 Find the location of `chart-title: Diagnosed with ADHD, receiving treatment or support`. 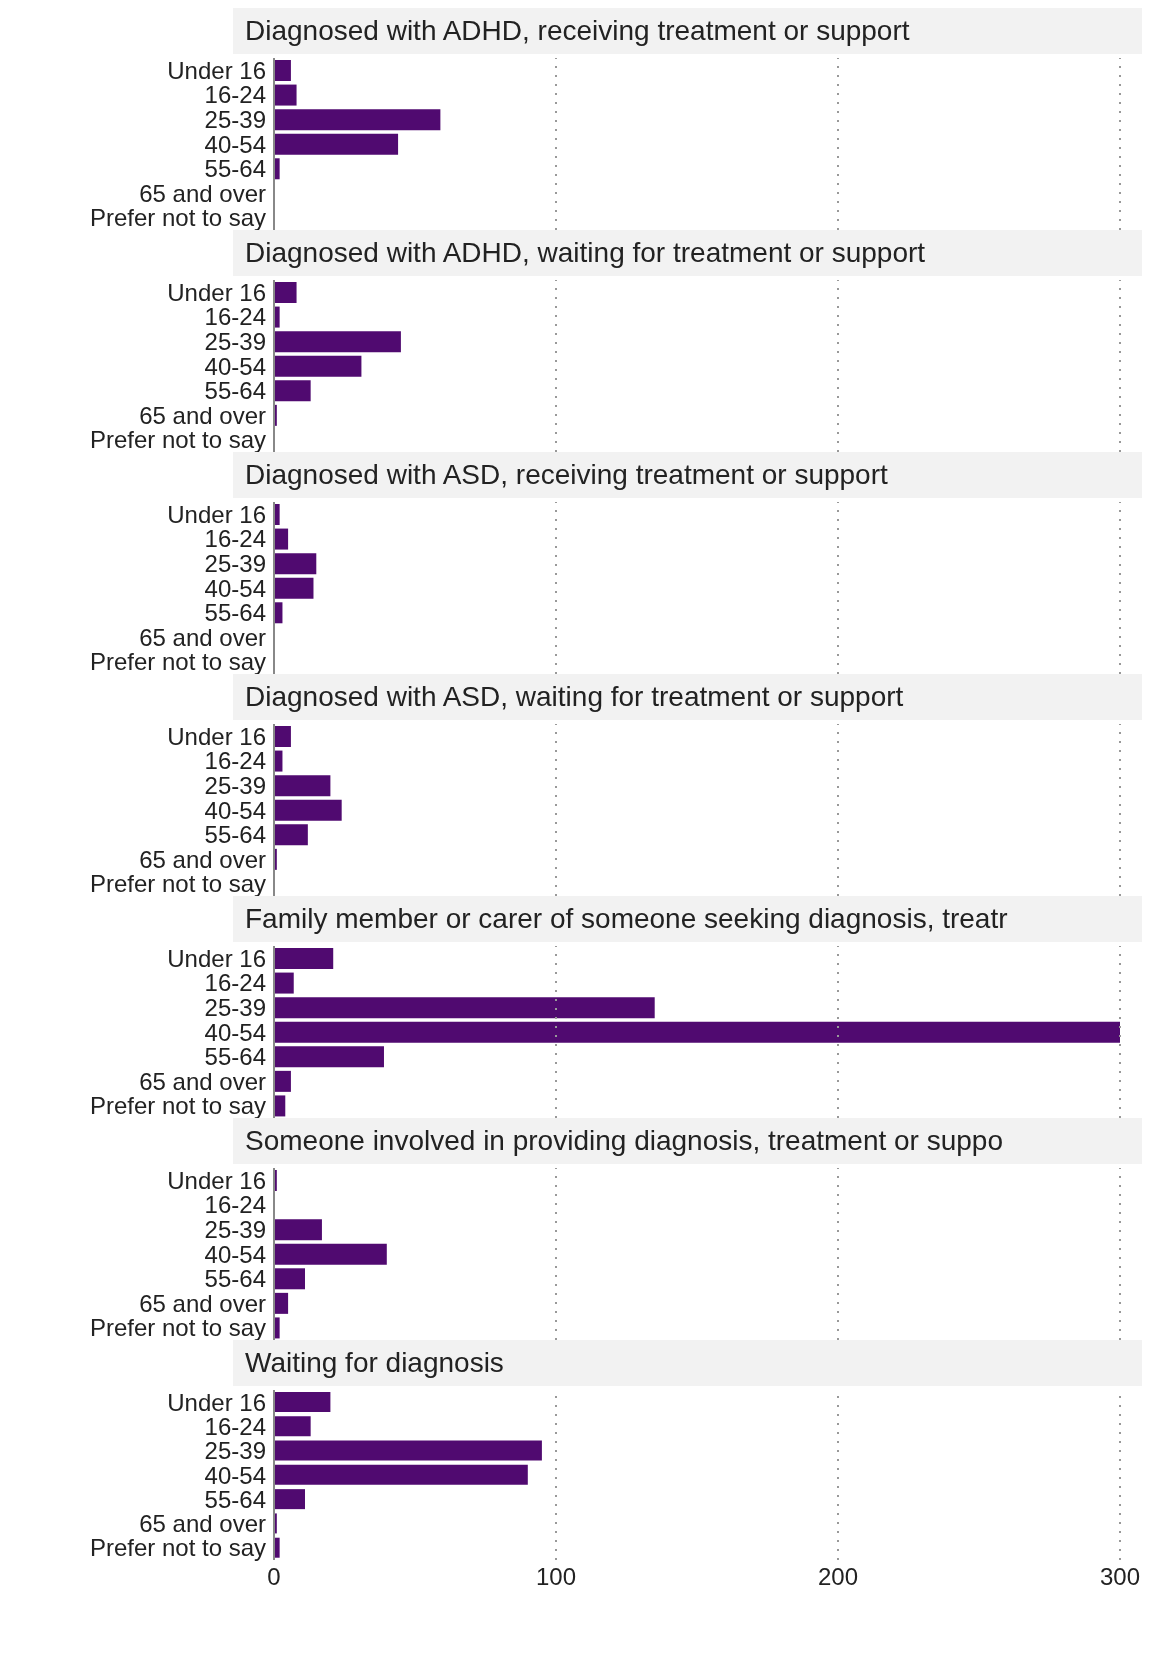

chart-title: Diagnosed with ADHD, receiving treatment or support is located at coordinates (687, 31).